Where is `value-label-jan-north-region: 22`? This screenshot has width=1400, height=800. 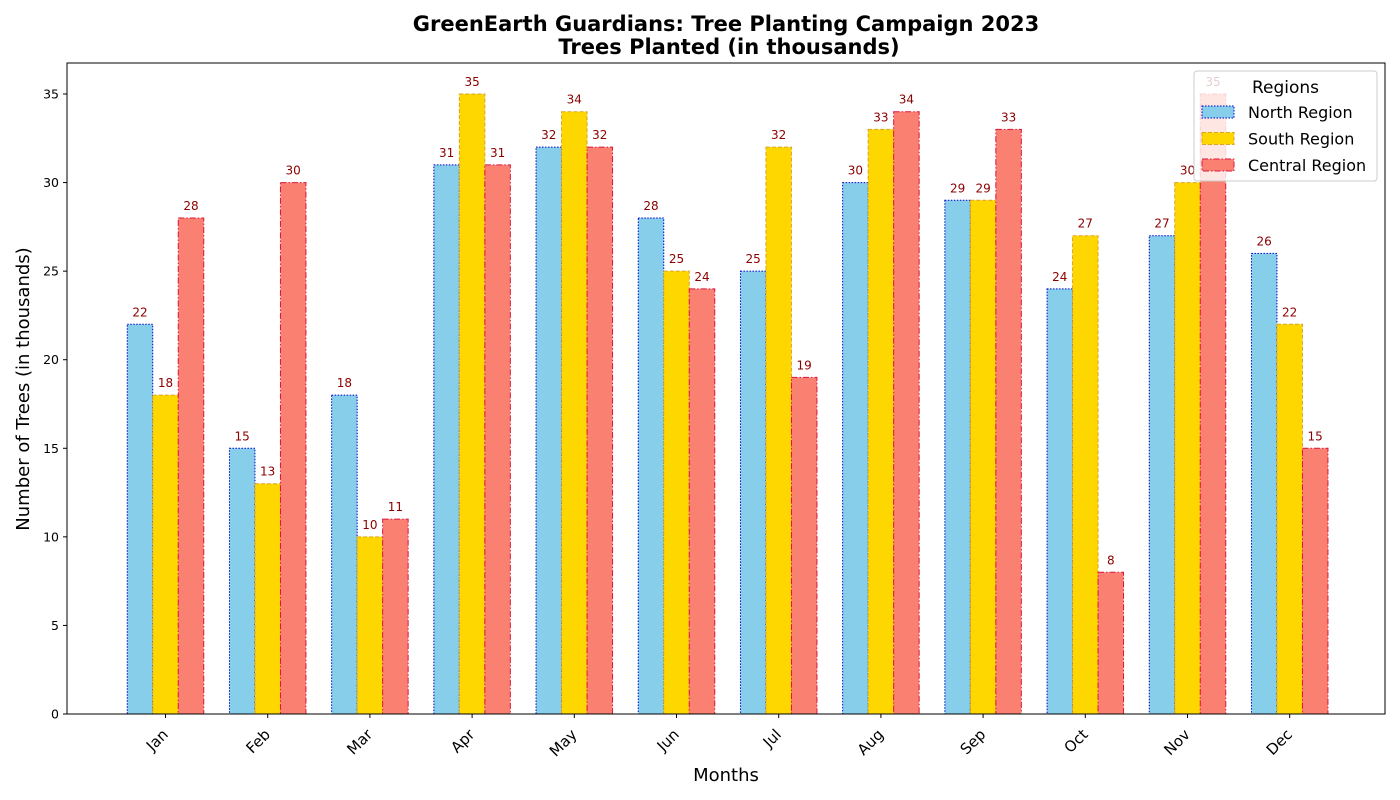 value-label-jan-north-region: 22 is located at coordinates (139, 312).